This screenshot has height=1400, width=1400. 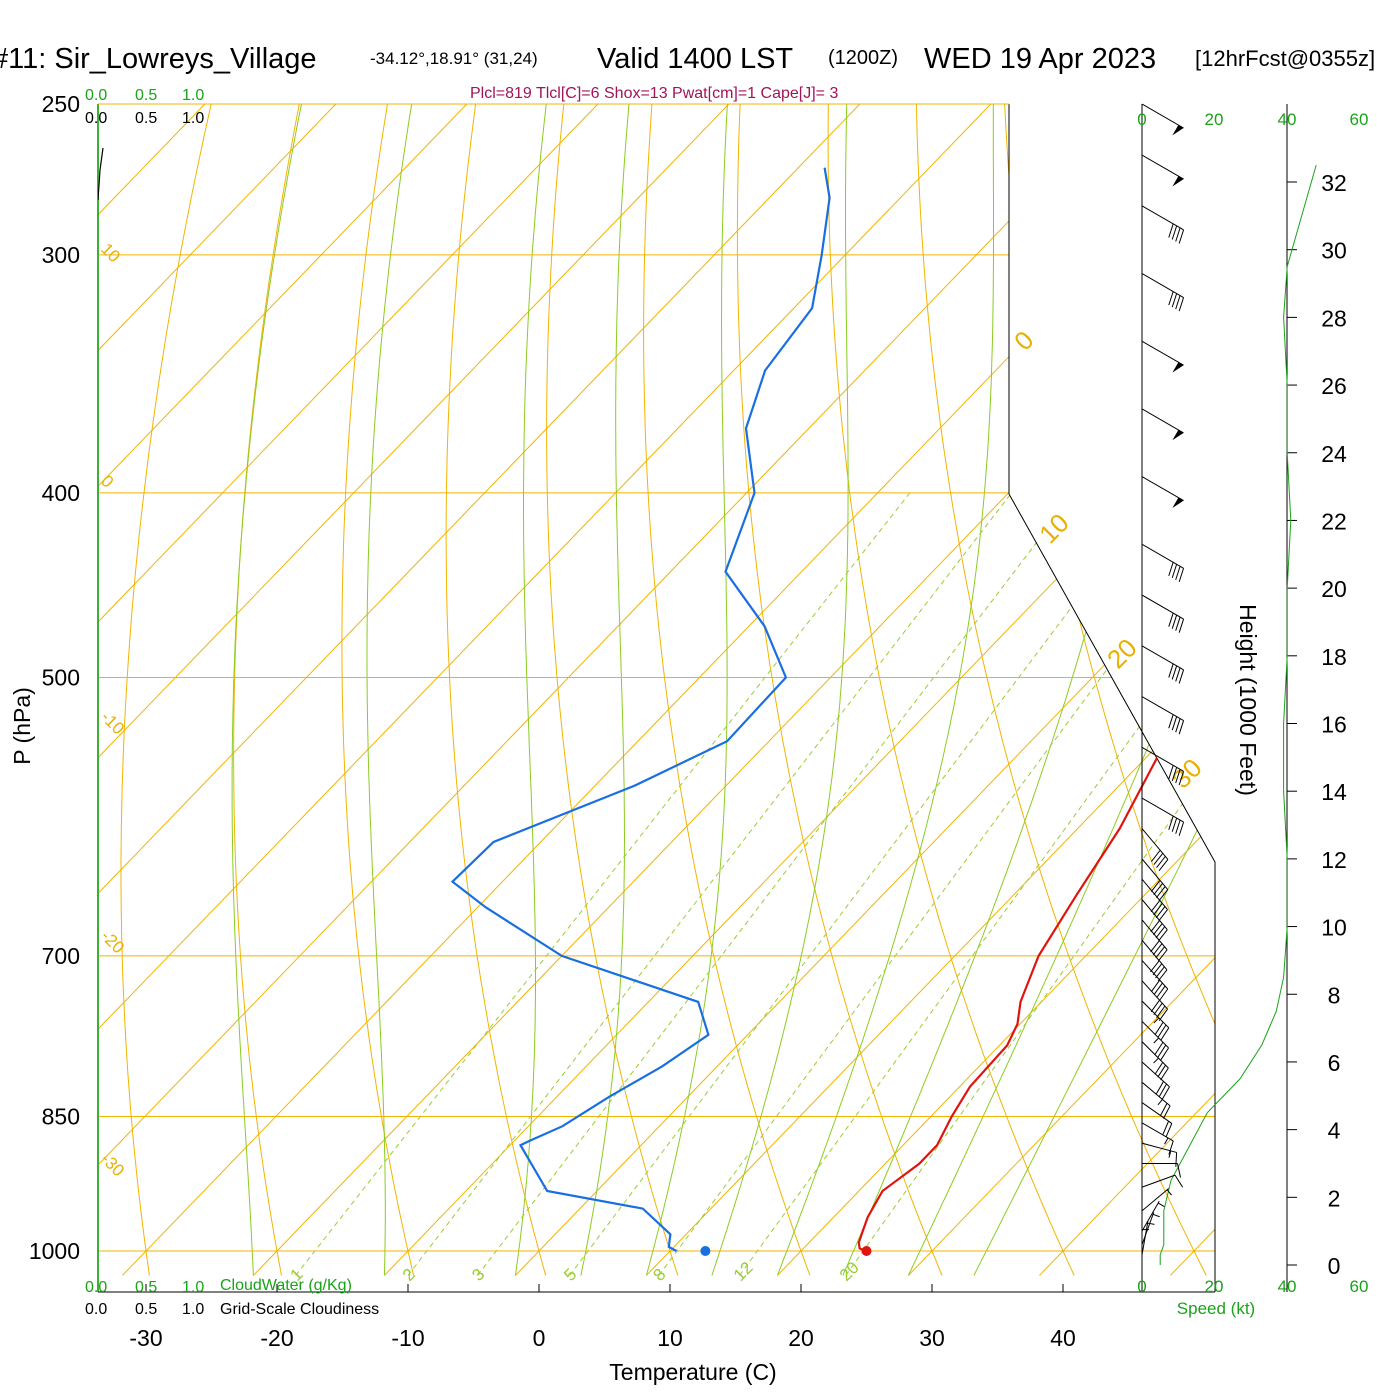 I want to click on cloudiness-scale-bottom: 1.0, so click(x=193, y=1309).